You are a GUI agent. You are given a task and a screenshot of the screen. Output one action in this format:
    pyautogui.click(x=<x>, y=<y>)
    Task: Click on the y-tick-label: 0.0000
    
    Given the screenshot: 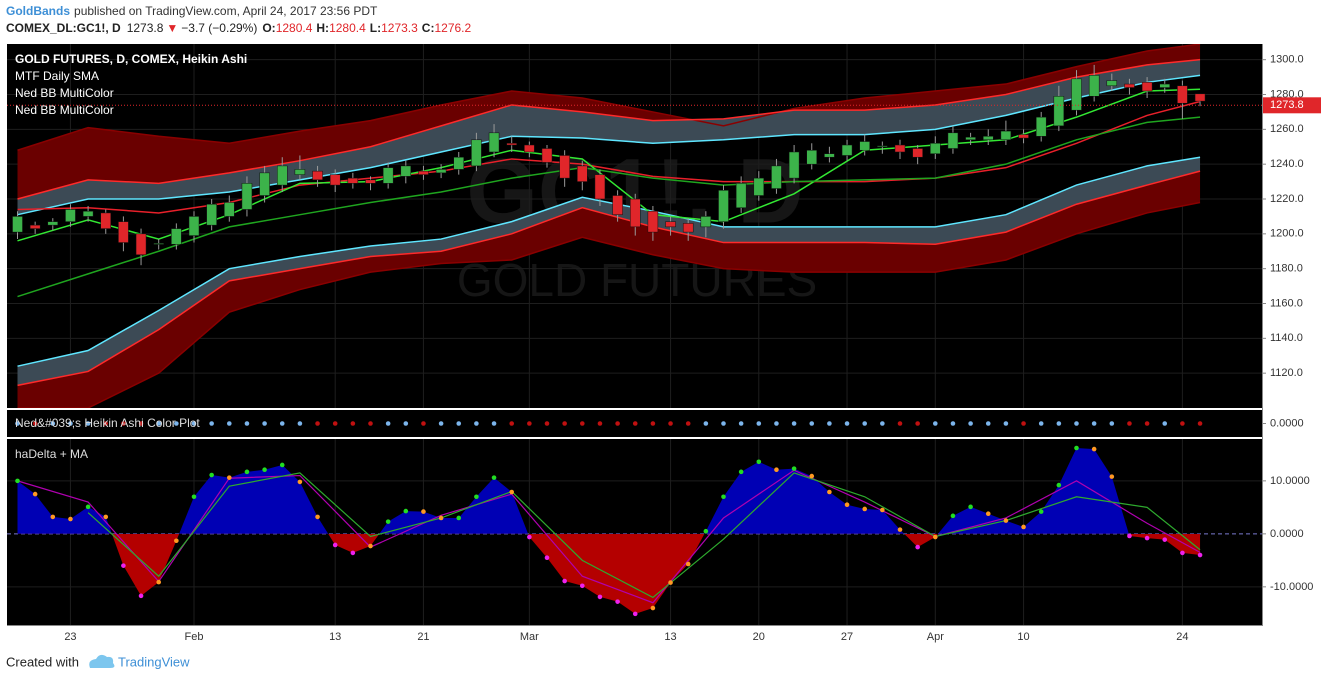 What is the action you would take?
    pyautogui.click(x=1287, y=423)
    